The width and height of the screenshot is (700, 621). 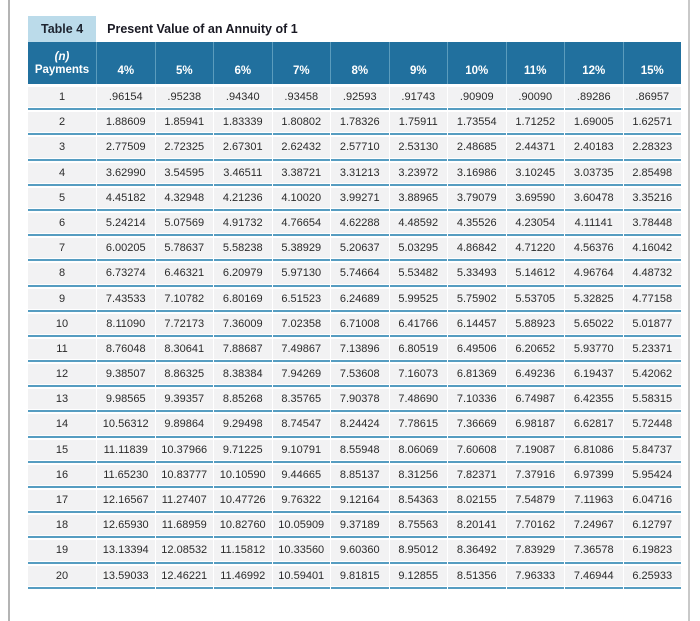 What do you see at coordinates (360, 577) in the screenshot?
I see `value-cell: 9.81815` at bounding box center [360, 577].